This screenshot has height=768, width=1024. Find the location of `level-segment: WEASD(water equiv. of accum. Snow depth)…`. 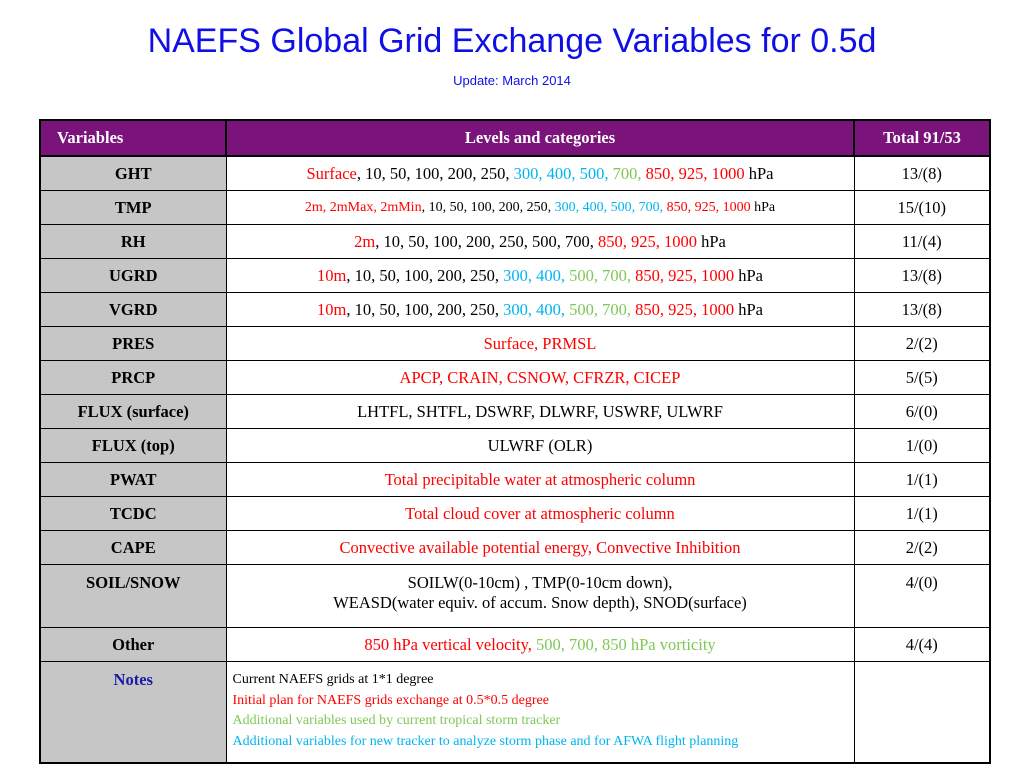

level-segment: WEASD(water equiv. of accum. Snow depth)… is located at coordinates (540, 602).